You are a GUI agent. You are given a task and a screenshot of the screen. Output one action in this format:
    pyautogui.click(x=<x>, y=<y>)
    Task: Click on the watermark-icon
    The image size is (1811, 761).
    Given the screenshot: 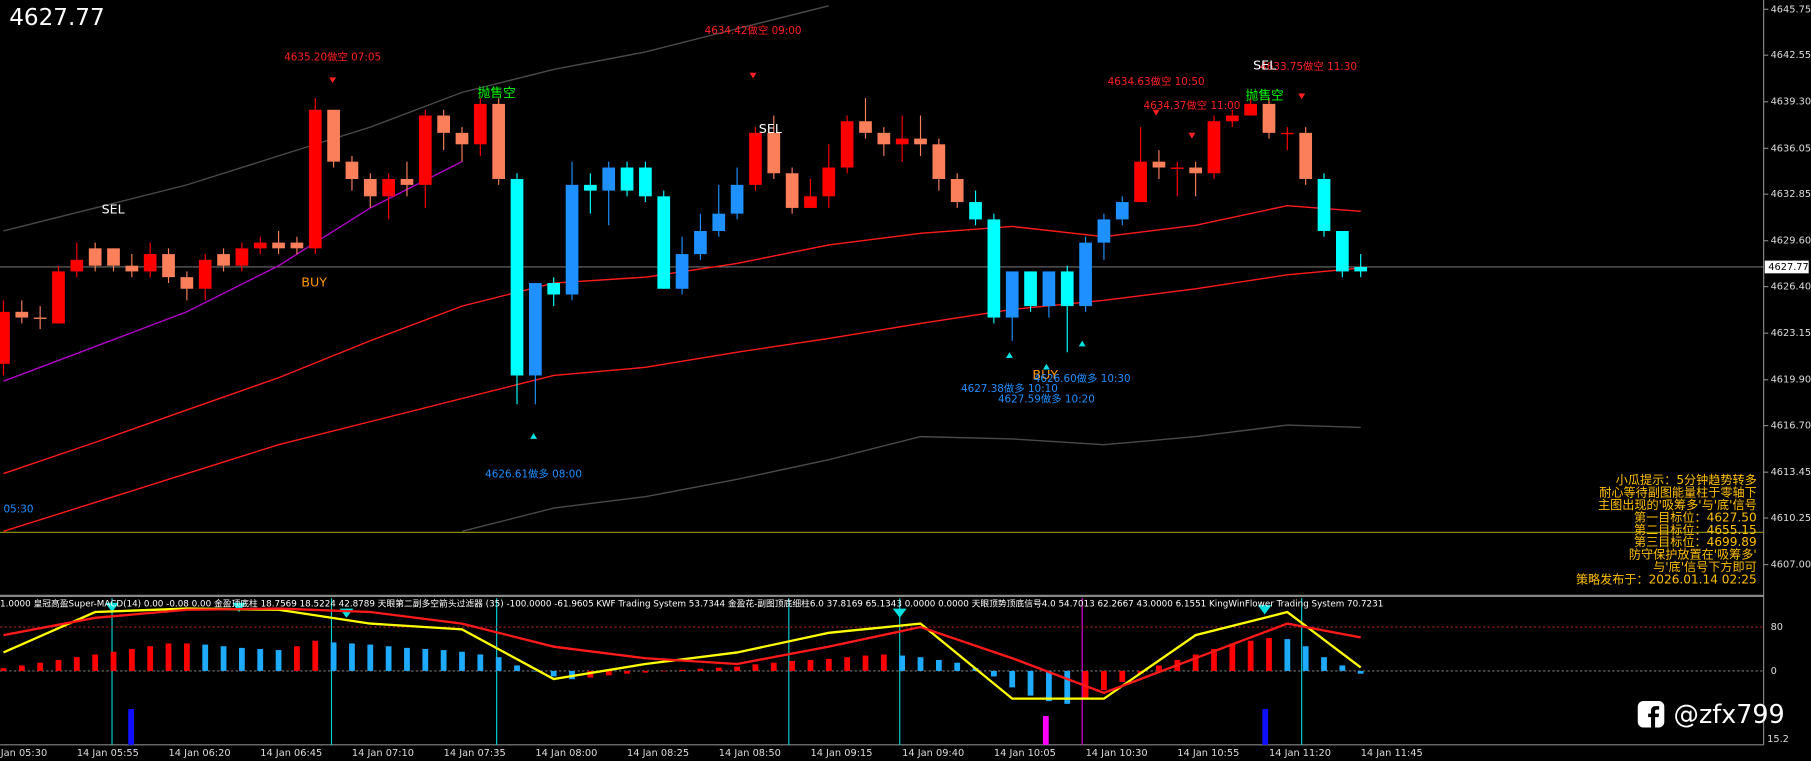 What is the action you would take?
    pyautogui.click(x=1651, y=714)
    